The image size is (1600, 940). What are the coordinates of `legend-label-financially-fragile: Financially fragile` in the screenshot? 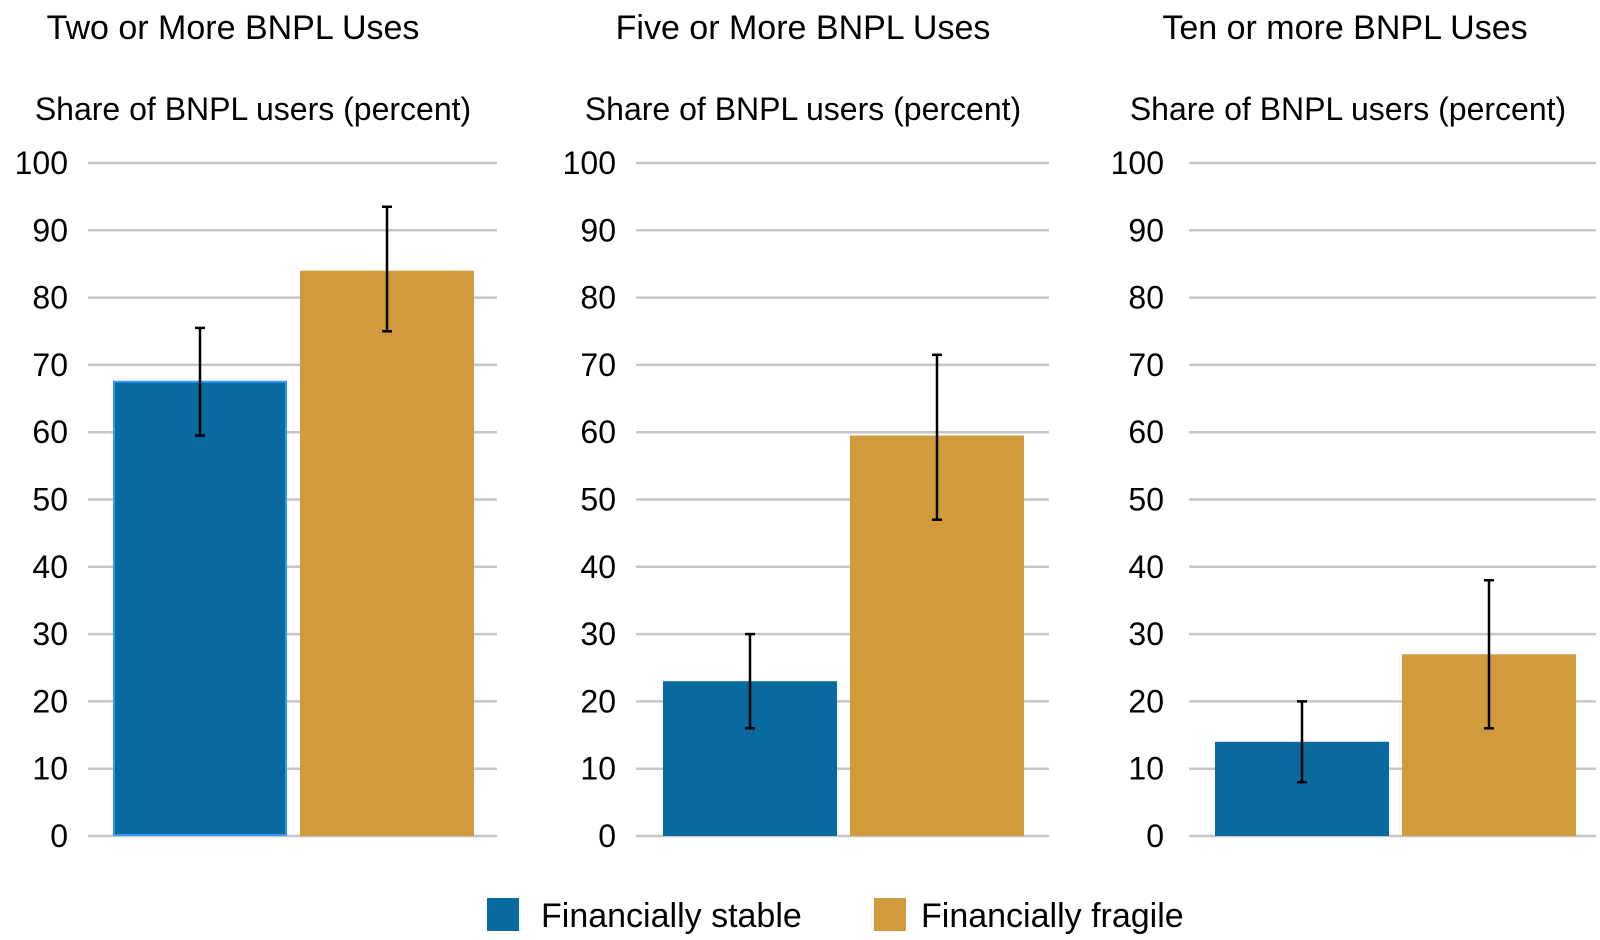 It's located at (1052, 916).